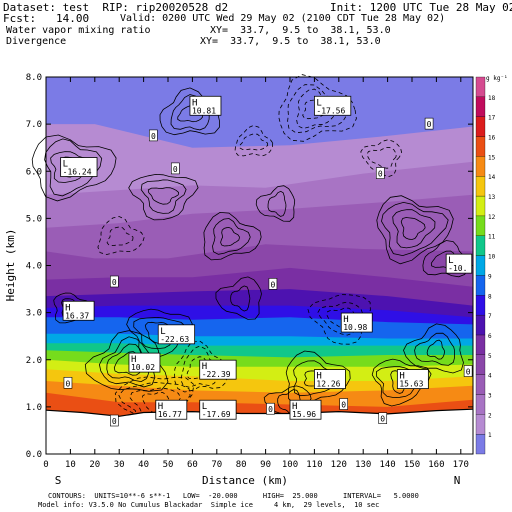  I want to click on y-tick-label: 3.0, so click(34, 314).